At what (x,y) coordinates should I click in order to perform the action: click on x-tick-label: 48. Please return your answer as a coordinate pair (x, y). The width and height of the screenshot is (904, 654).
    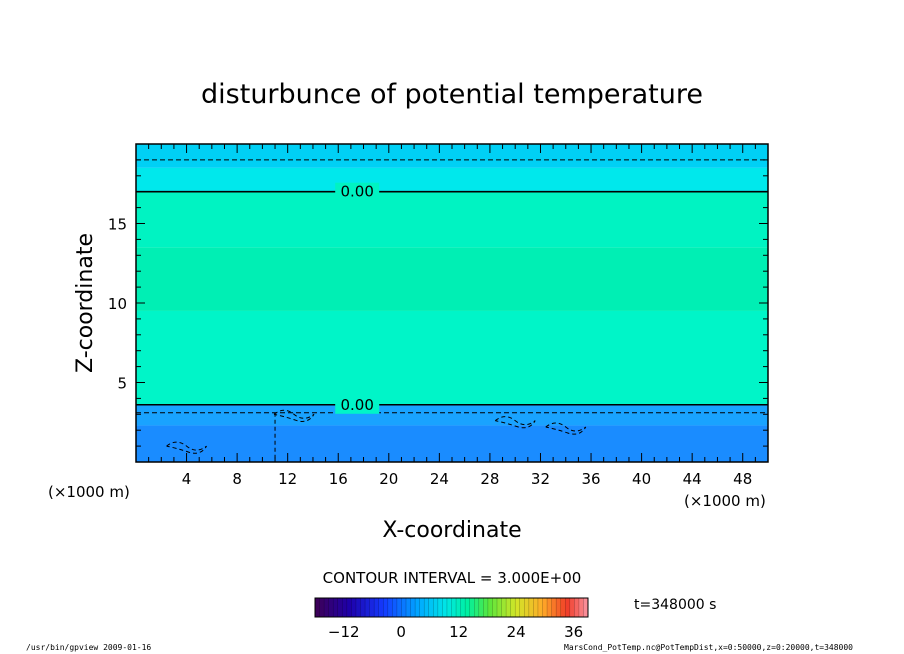
    Looking at the image, I should click on (742, 479).